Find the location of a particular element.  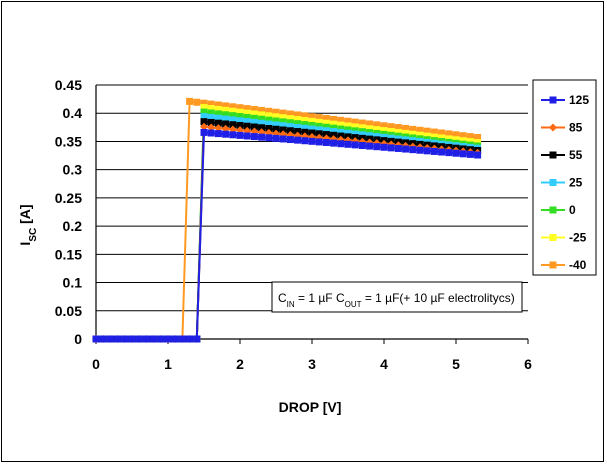

y-tick-label: 0.15 is located at coordinates (68, 254).